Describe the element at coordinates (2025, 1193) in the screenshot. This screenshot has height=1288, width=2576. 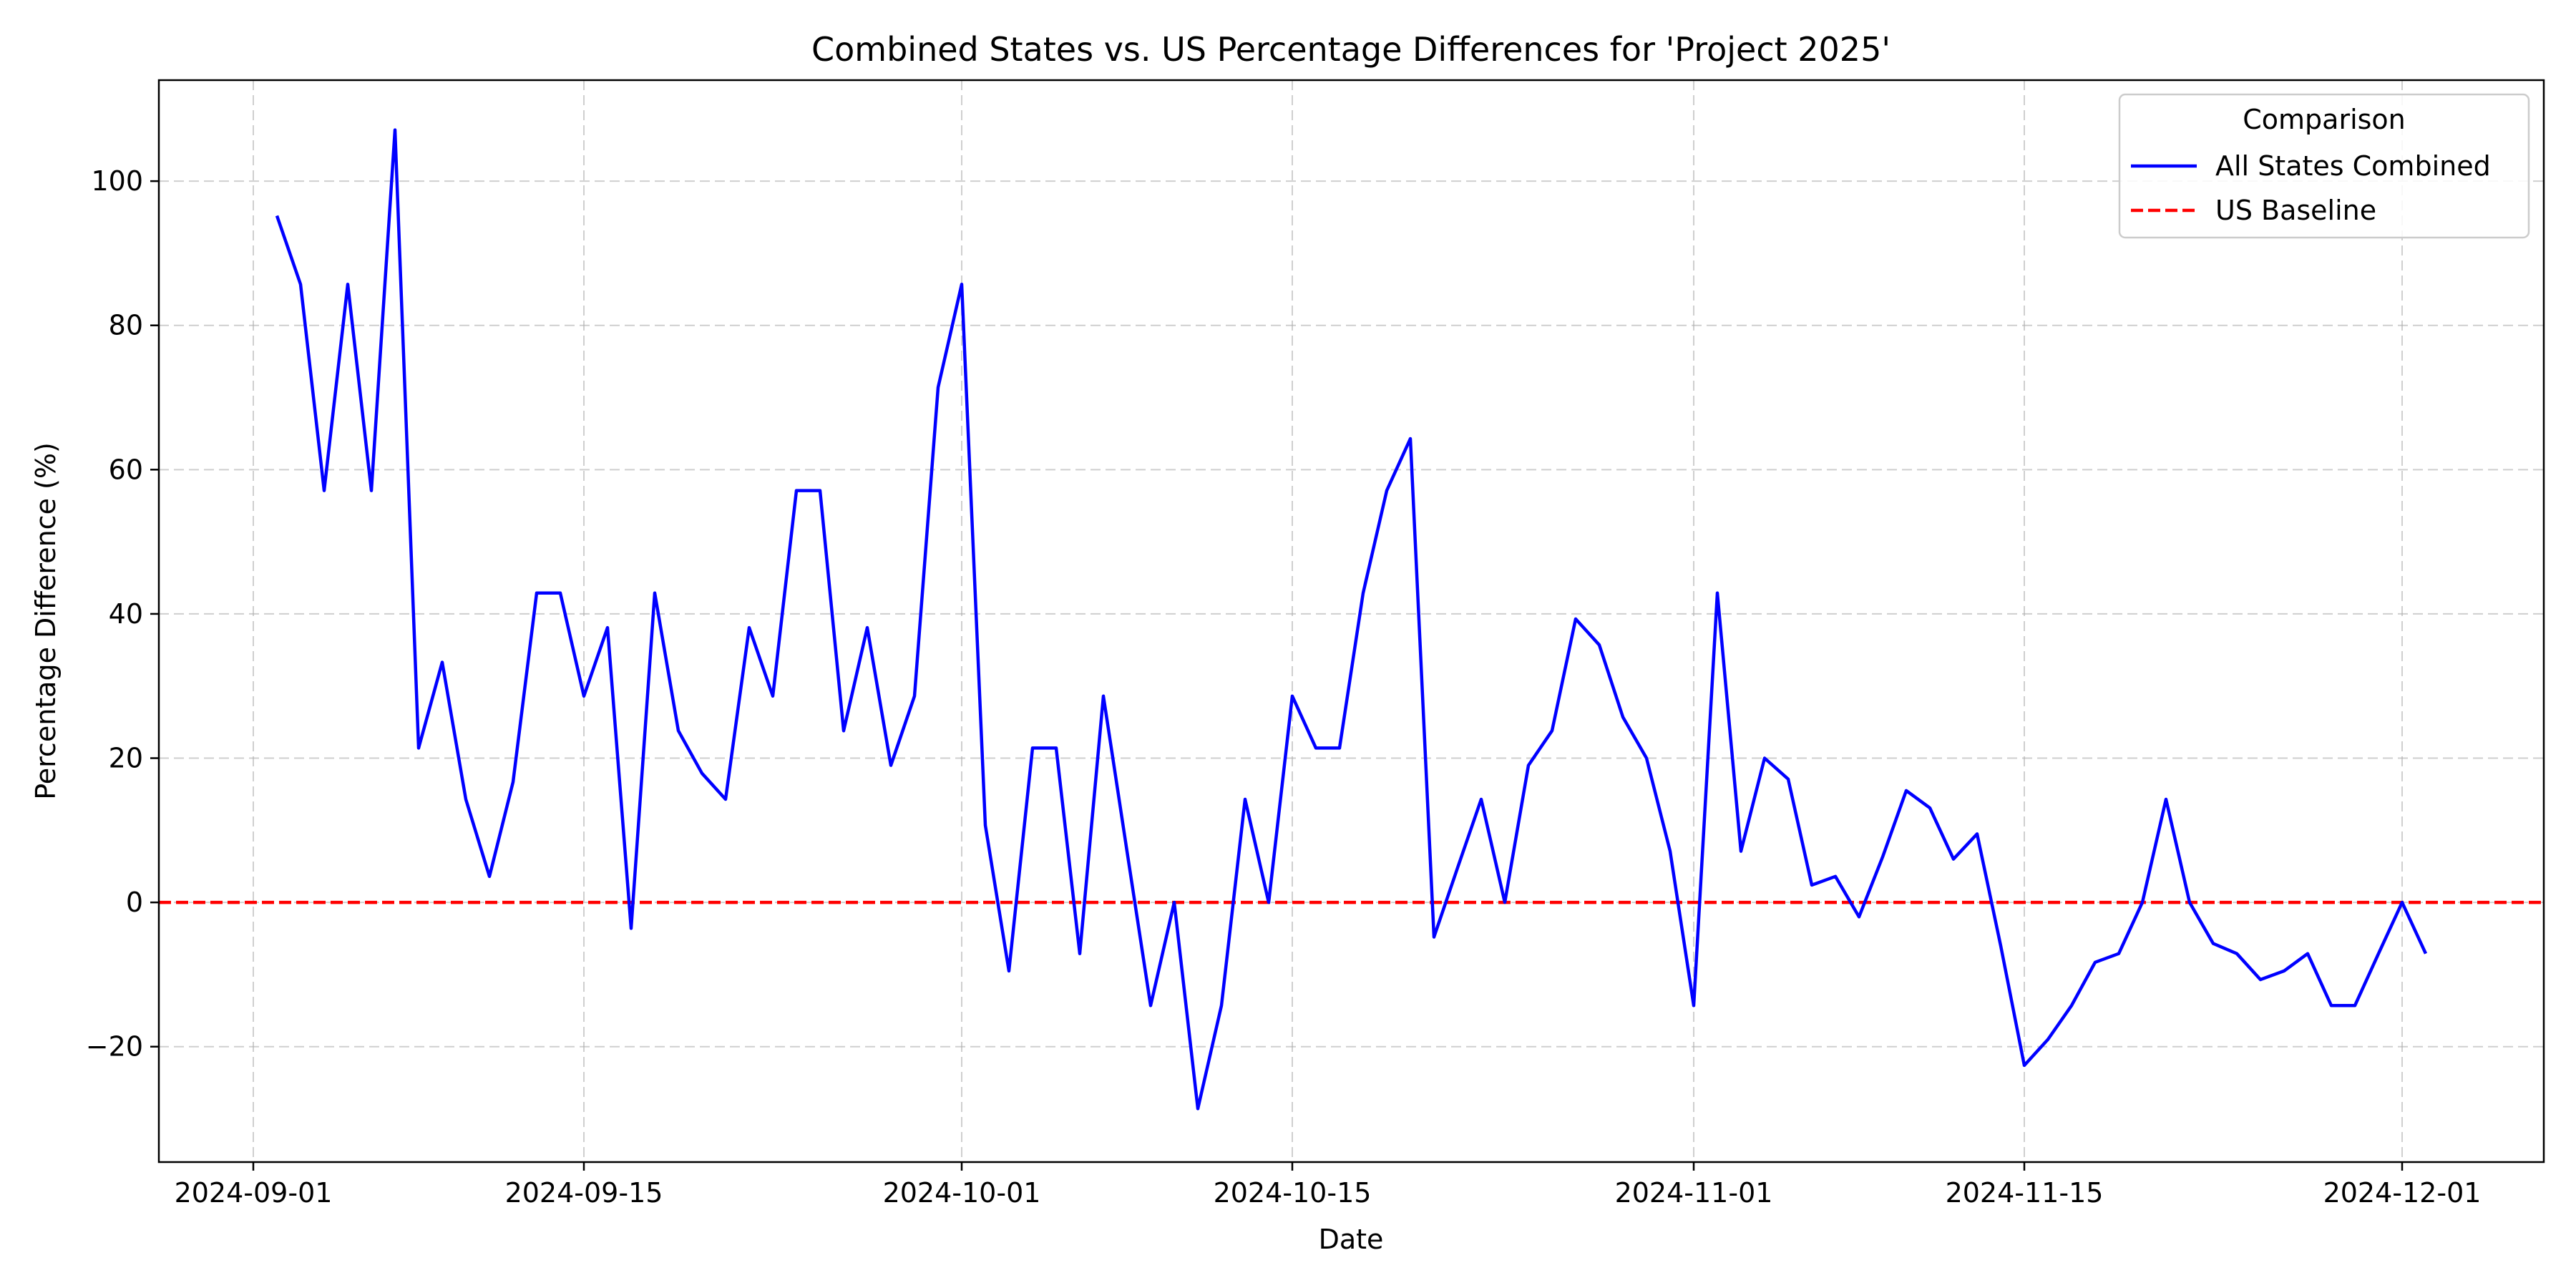
I see `x-tick-label: 2024-11-15` at that location.